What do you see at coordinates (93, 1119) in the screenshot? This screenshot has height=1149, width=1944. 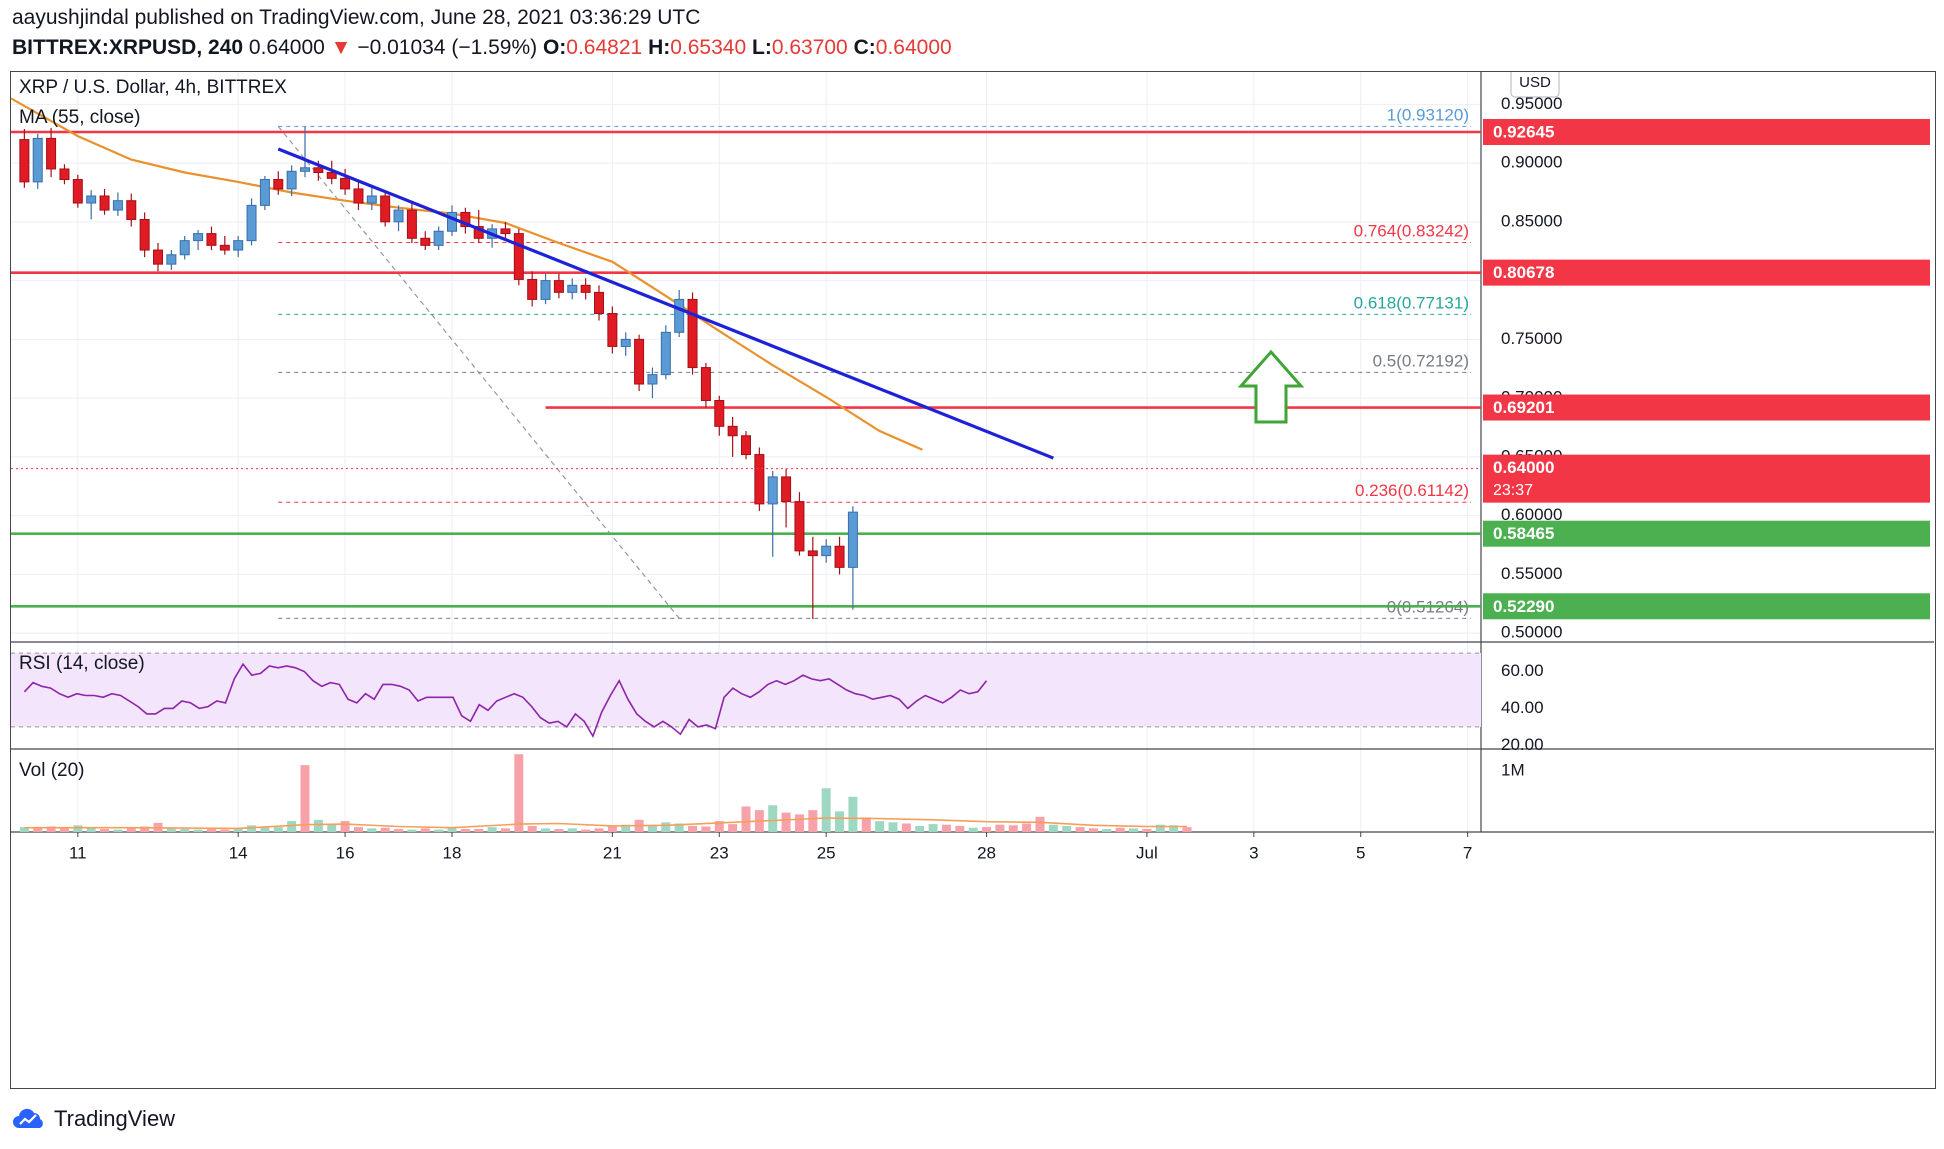 I see `tradingview-logo: TradingView` at bounding box center [93, 1119].